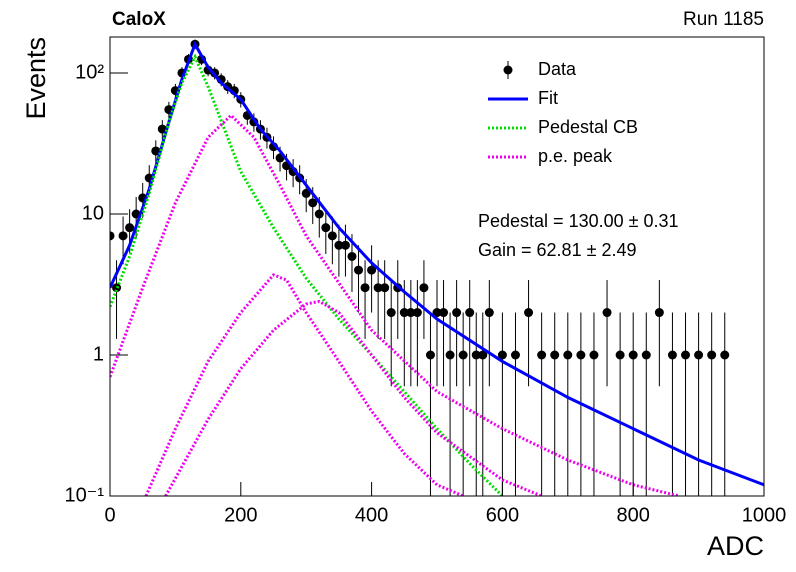  I want to click on x-tick-label: 1000, so click(764, 515).